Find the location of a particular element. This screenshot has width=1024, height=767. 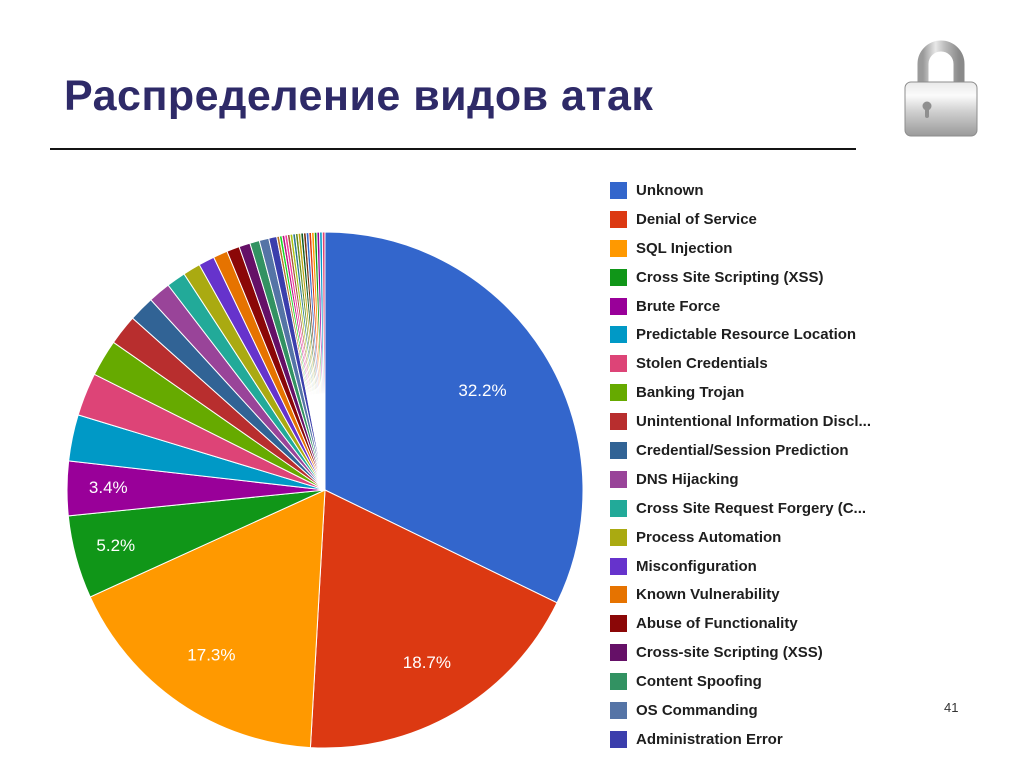

legend-label: DNS Hijacking is located at coordinates (687, 479).